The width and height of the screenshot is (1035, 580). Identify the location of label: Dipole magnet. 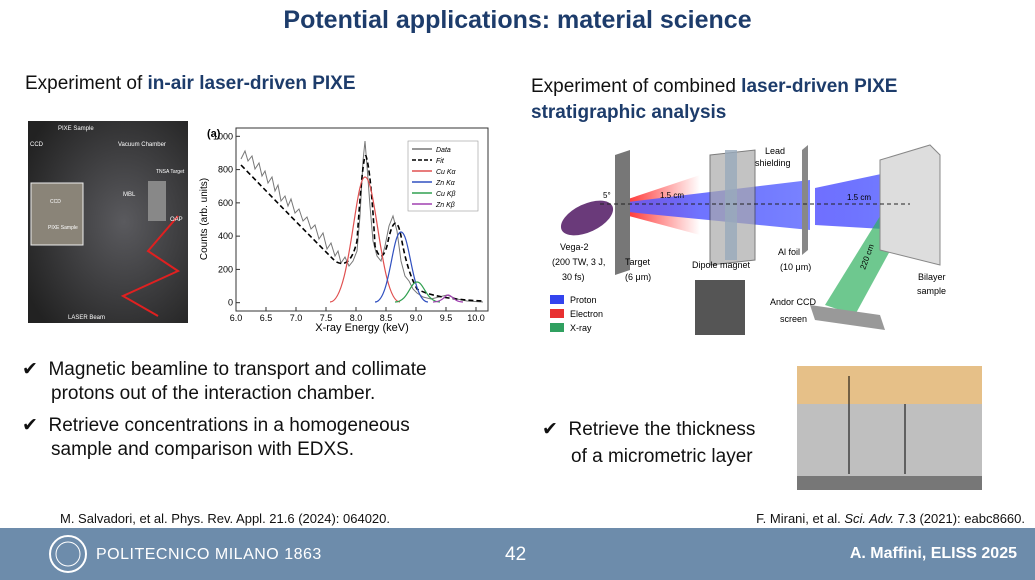
(721, 265).